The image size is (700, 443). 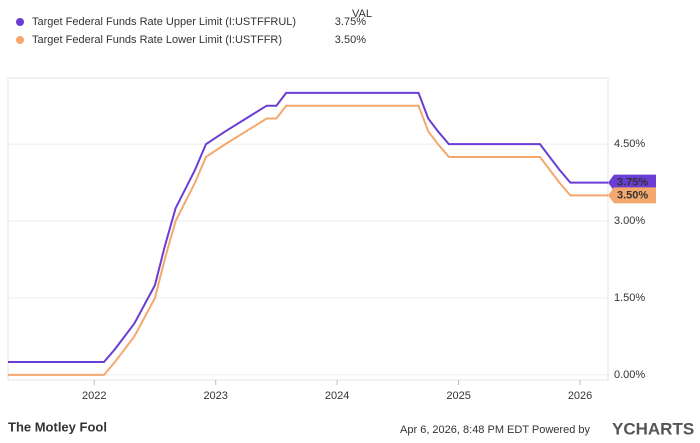 What do you see at coordinates (653, 428) in the screenshot?
I see `provider: YCHARTS` at bounding box center [653, 428].